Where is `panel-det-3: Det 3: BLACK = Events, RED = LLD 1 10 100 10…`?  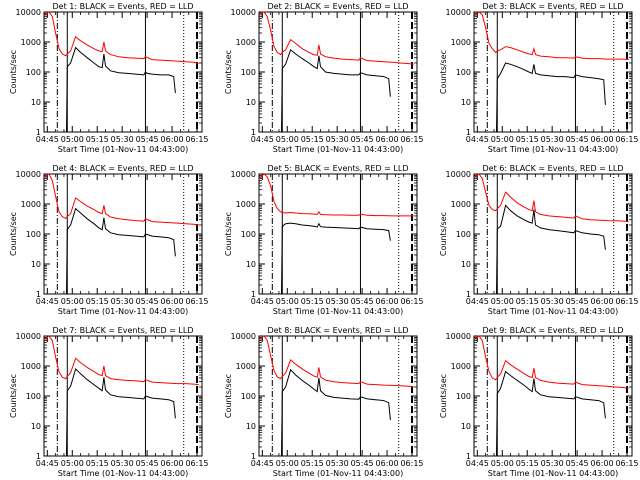
panel-det-3: Det 3: BLACK = Events, RED = LLD 1 10 100 10… is located at coordinates (539, 78).